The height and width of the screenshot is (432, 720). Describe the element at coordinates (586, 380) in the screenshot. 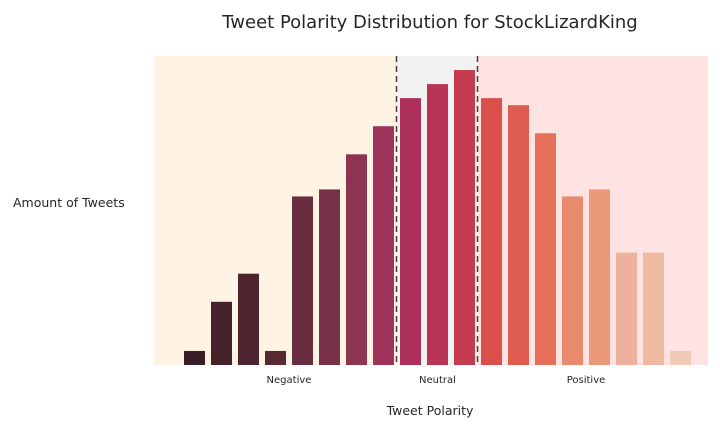

I see `x-tick-positive: Positive` at that location.